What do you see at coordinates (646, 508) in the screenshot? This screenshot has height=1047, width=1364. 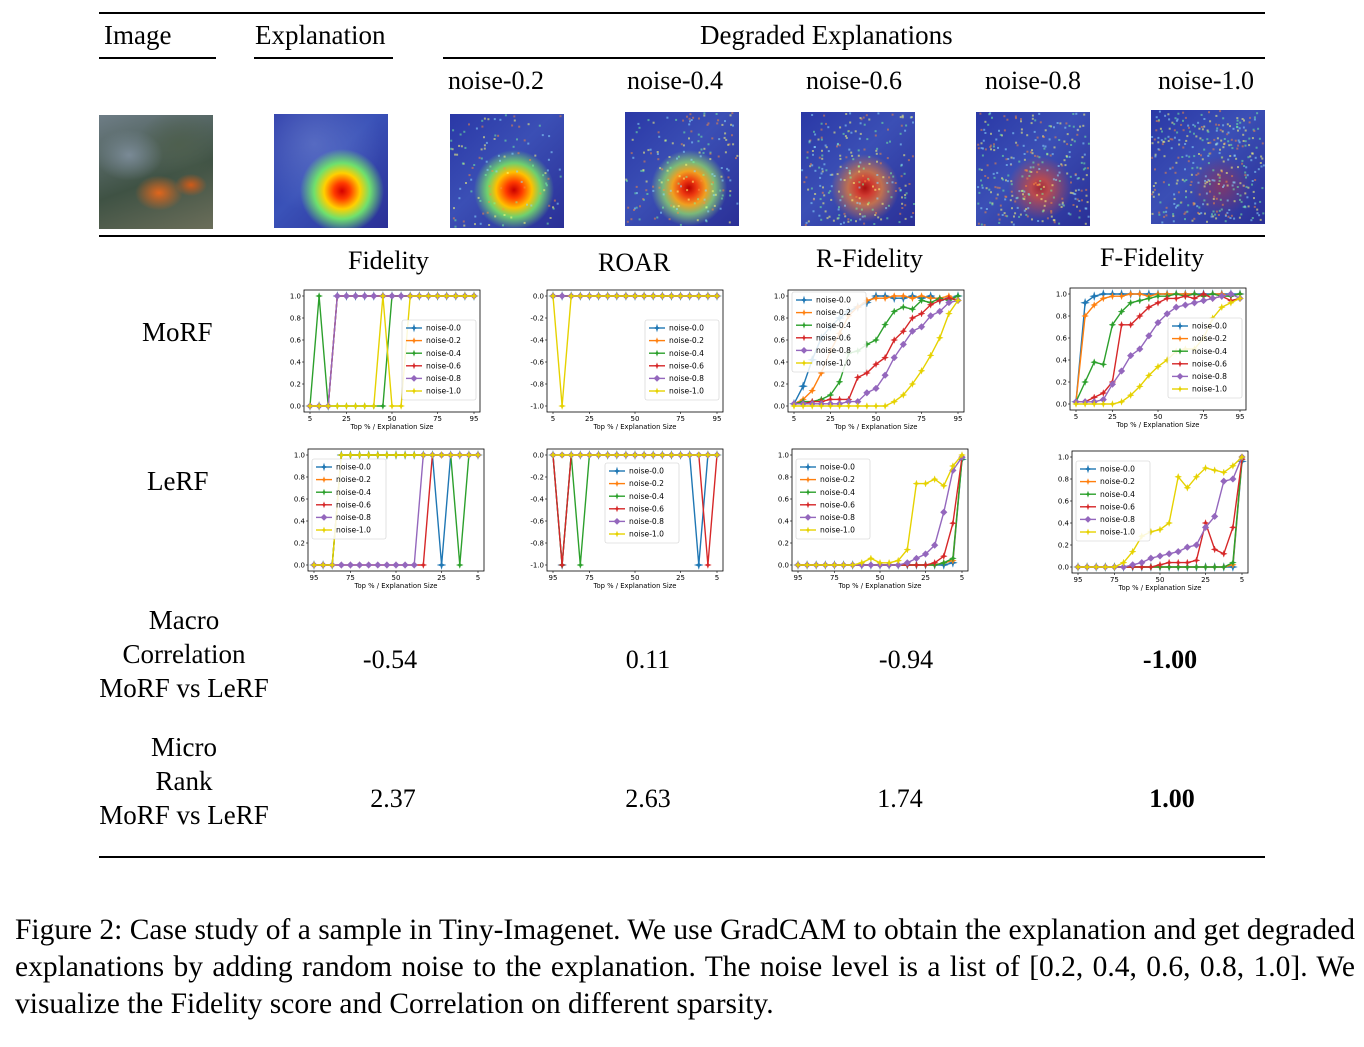 I see `legend-entry: noise-0.6` at bounding box center [646, 508].